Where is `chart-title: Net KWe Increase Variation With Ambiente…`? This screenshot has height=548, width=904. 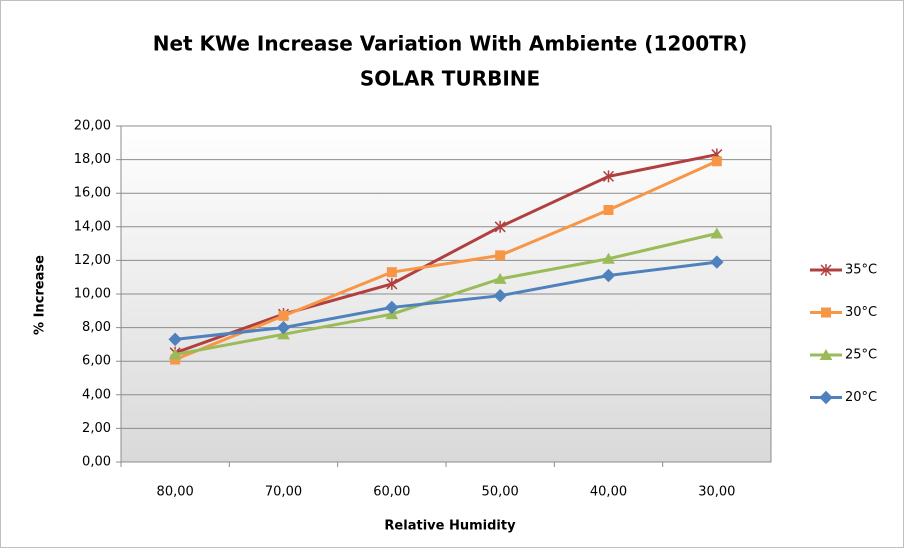
chart-title: Net KWe Increase Variation With Ambiente… is located at coordinates (450, 44).